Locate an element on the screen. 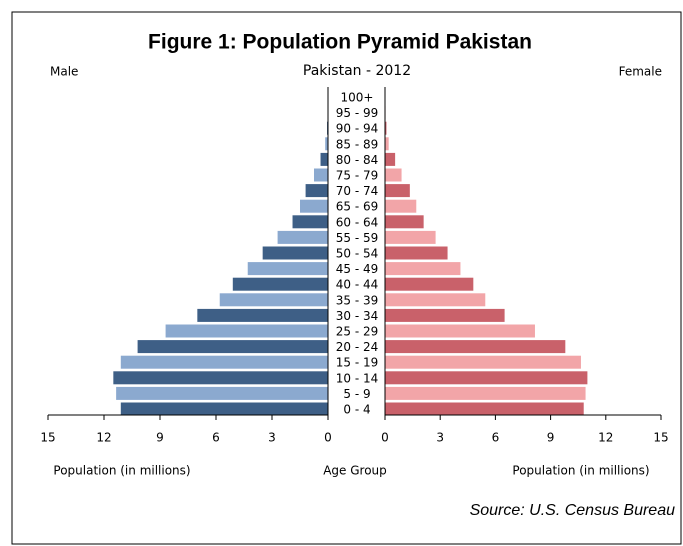 Image resolution: width=683 pixels, height=546 pixels. age-label: 15 - 19 is located at coordinates (357, 363).